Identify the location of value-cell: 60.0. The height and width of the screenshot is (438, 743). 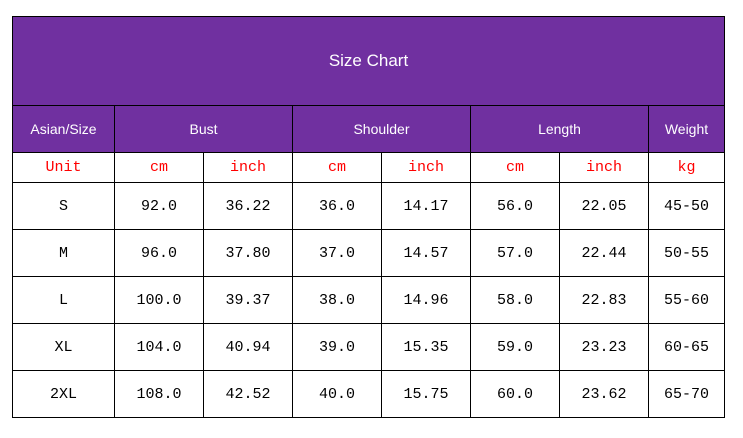
(515, 394).